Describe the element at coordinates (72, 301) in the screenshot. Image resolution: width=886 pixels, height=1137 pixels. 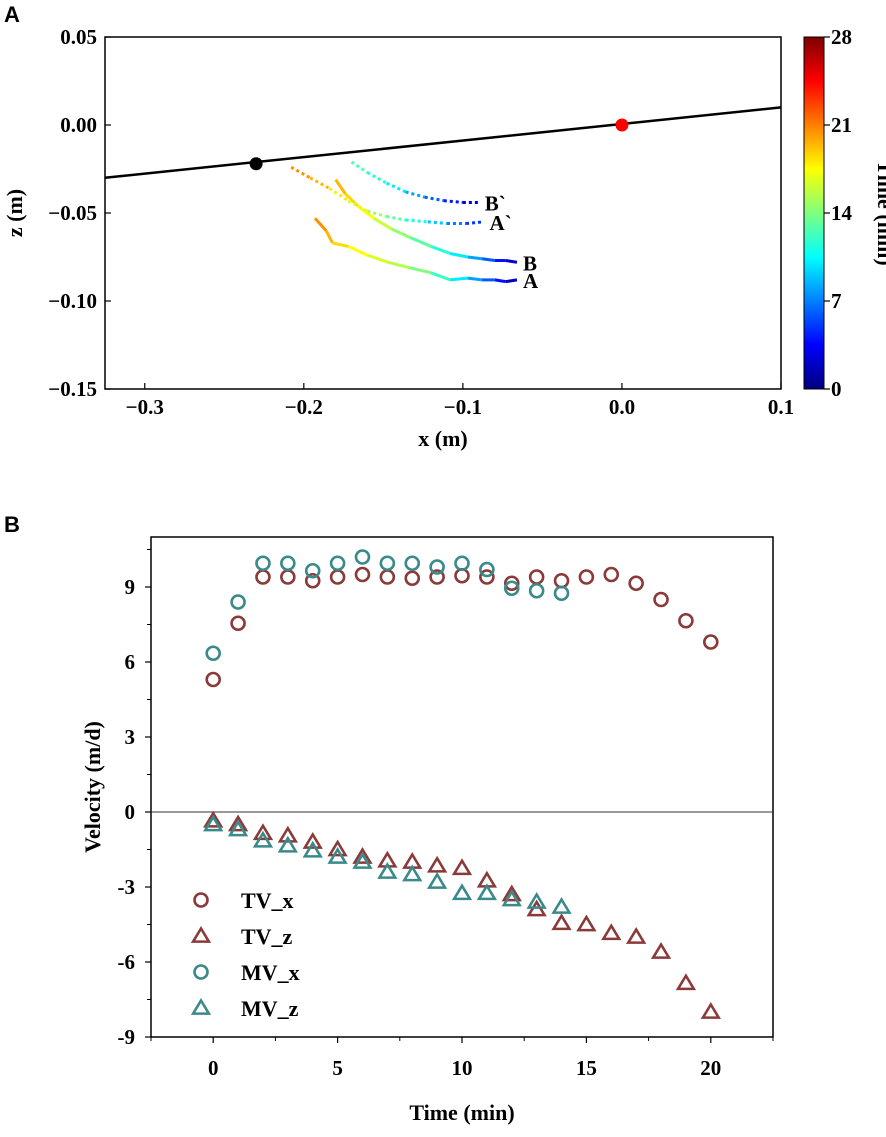
I see `y-tick-label: −0.10` at that location.